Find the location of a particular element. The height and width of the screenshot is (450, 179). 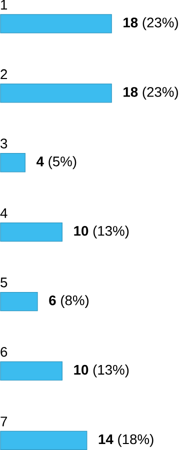

y-tick-label: 4 is located at coordinates (4, 213).